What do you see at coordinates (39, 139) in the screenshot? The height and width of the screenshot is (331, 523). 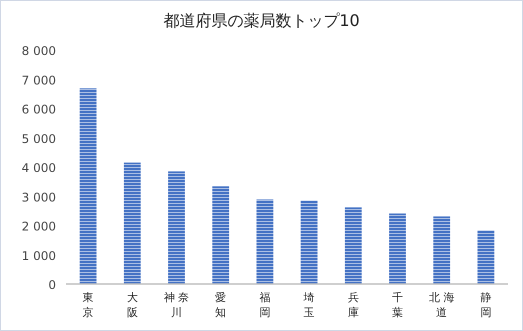 I see `y-tick-label: 5 000` at bounding box center [39, 139].